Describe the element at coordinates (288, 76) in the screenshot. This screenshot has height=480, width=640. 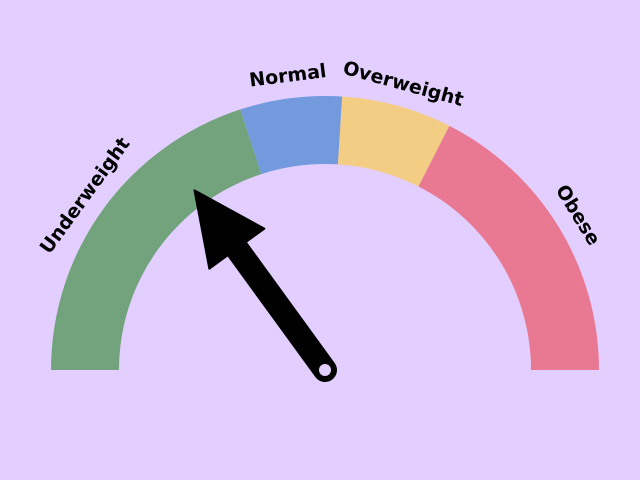
I see `gauge-label-normal: Normal` at that location.